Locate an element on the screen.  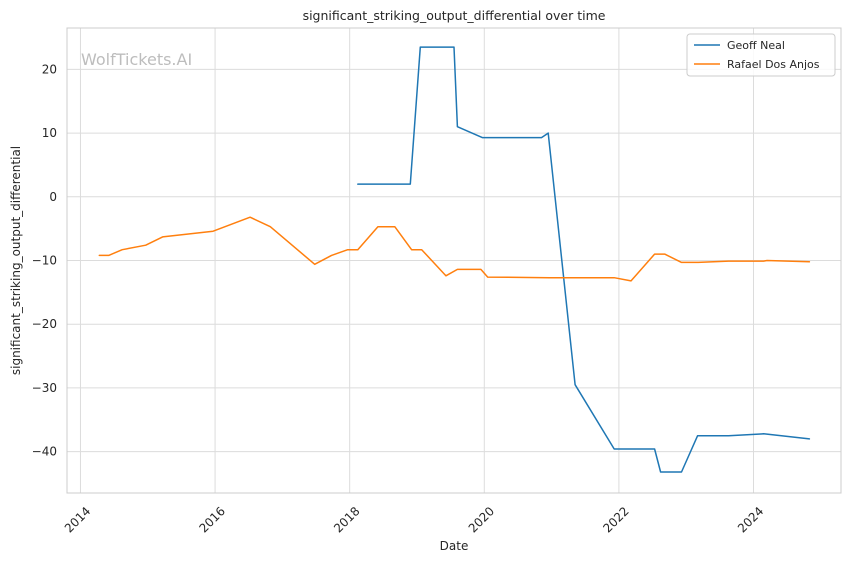
y-tick-label: 10 is located at coordinates (49, 133).